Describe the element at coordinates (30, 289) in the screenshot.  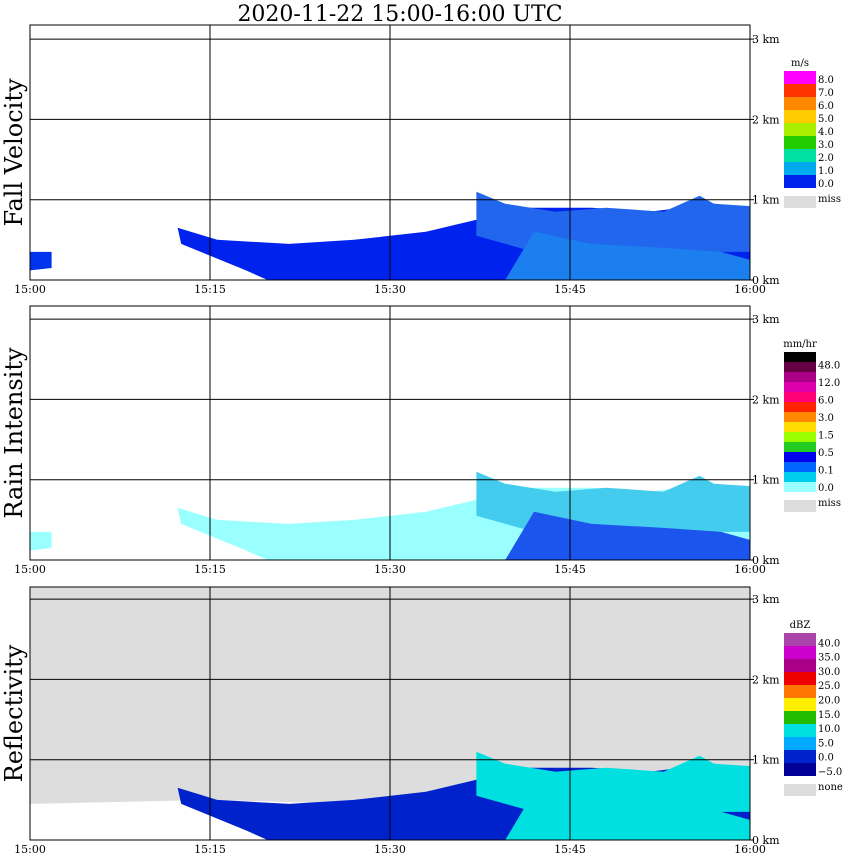
I see `panel-1-xtick-label-0: 15:00` at that location.